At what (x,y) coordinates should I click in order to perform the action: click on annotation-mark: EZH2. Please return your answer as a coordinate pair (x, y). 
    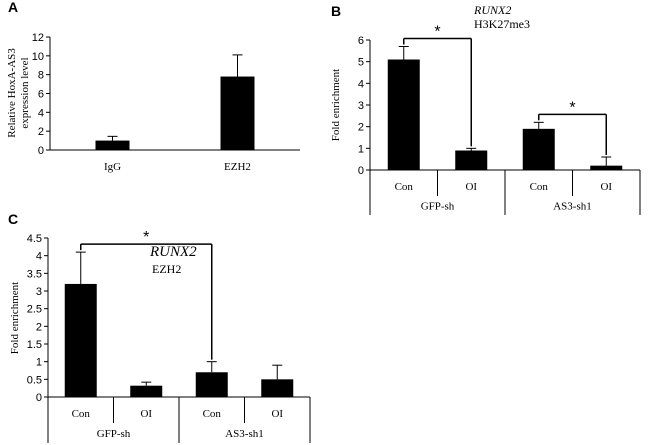
    Looking at the image, I should click on (166, 269).